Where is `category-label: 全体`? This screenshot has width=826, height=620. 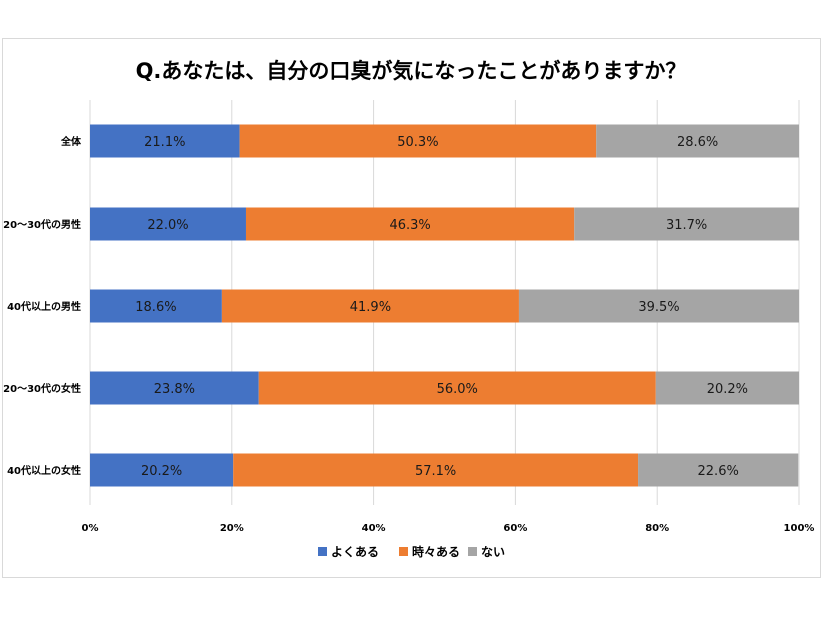 category-label: 全体 is located at coordinates (71, 141).